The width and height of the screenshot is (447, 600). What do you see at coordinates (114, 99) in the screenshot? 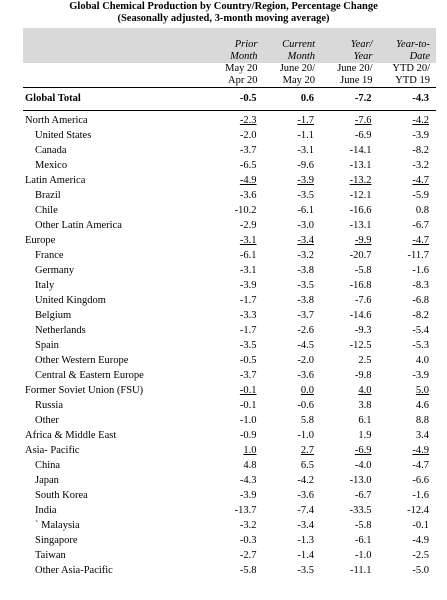
I see `row-label: Global Total` at bounding box center [114, 99].